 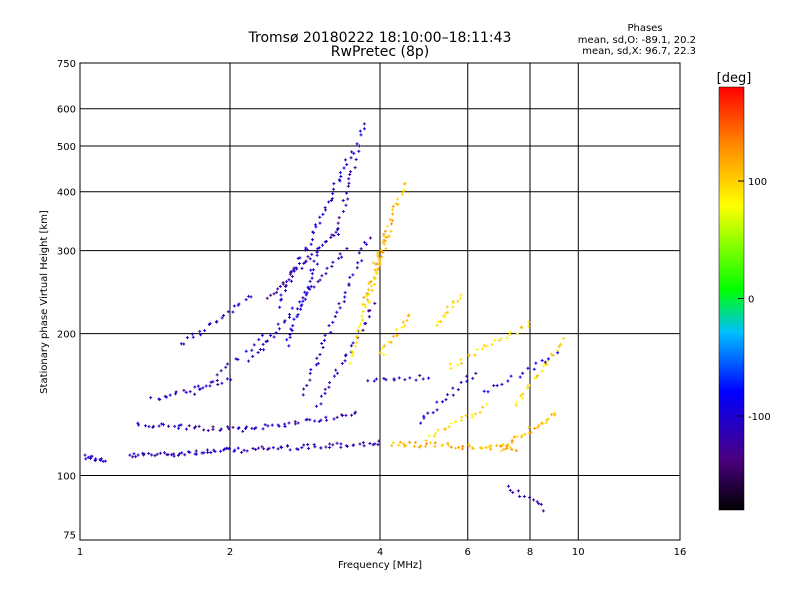 I want to click on x-axis-label: Frequency [MHz], so click(x=380, y=565).